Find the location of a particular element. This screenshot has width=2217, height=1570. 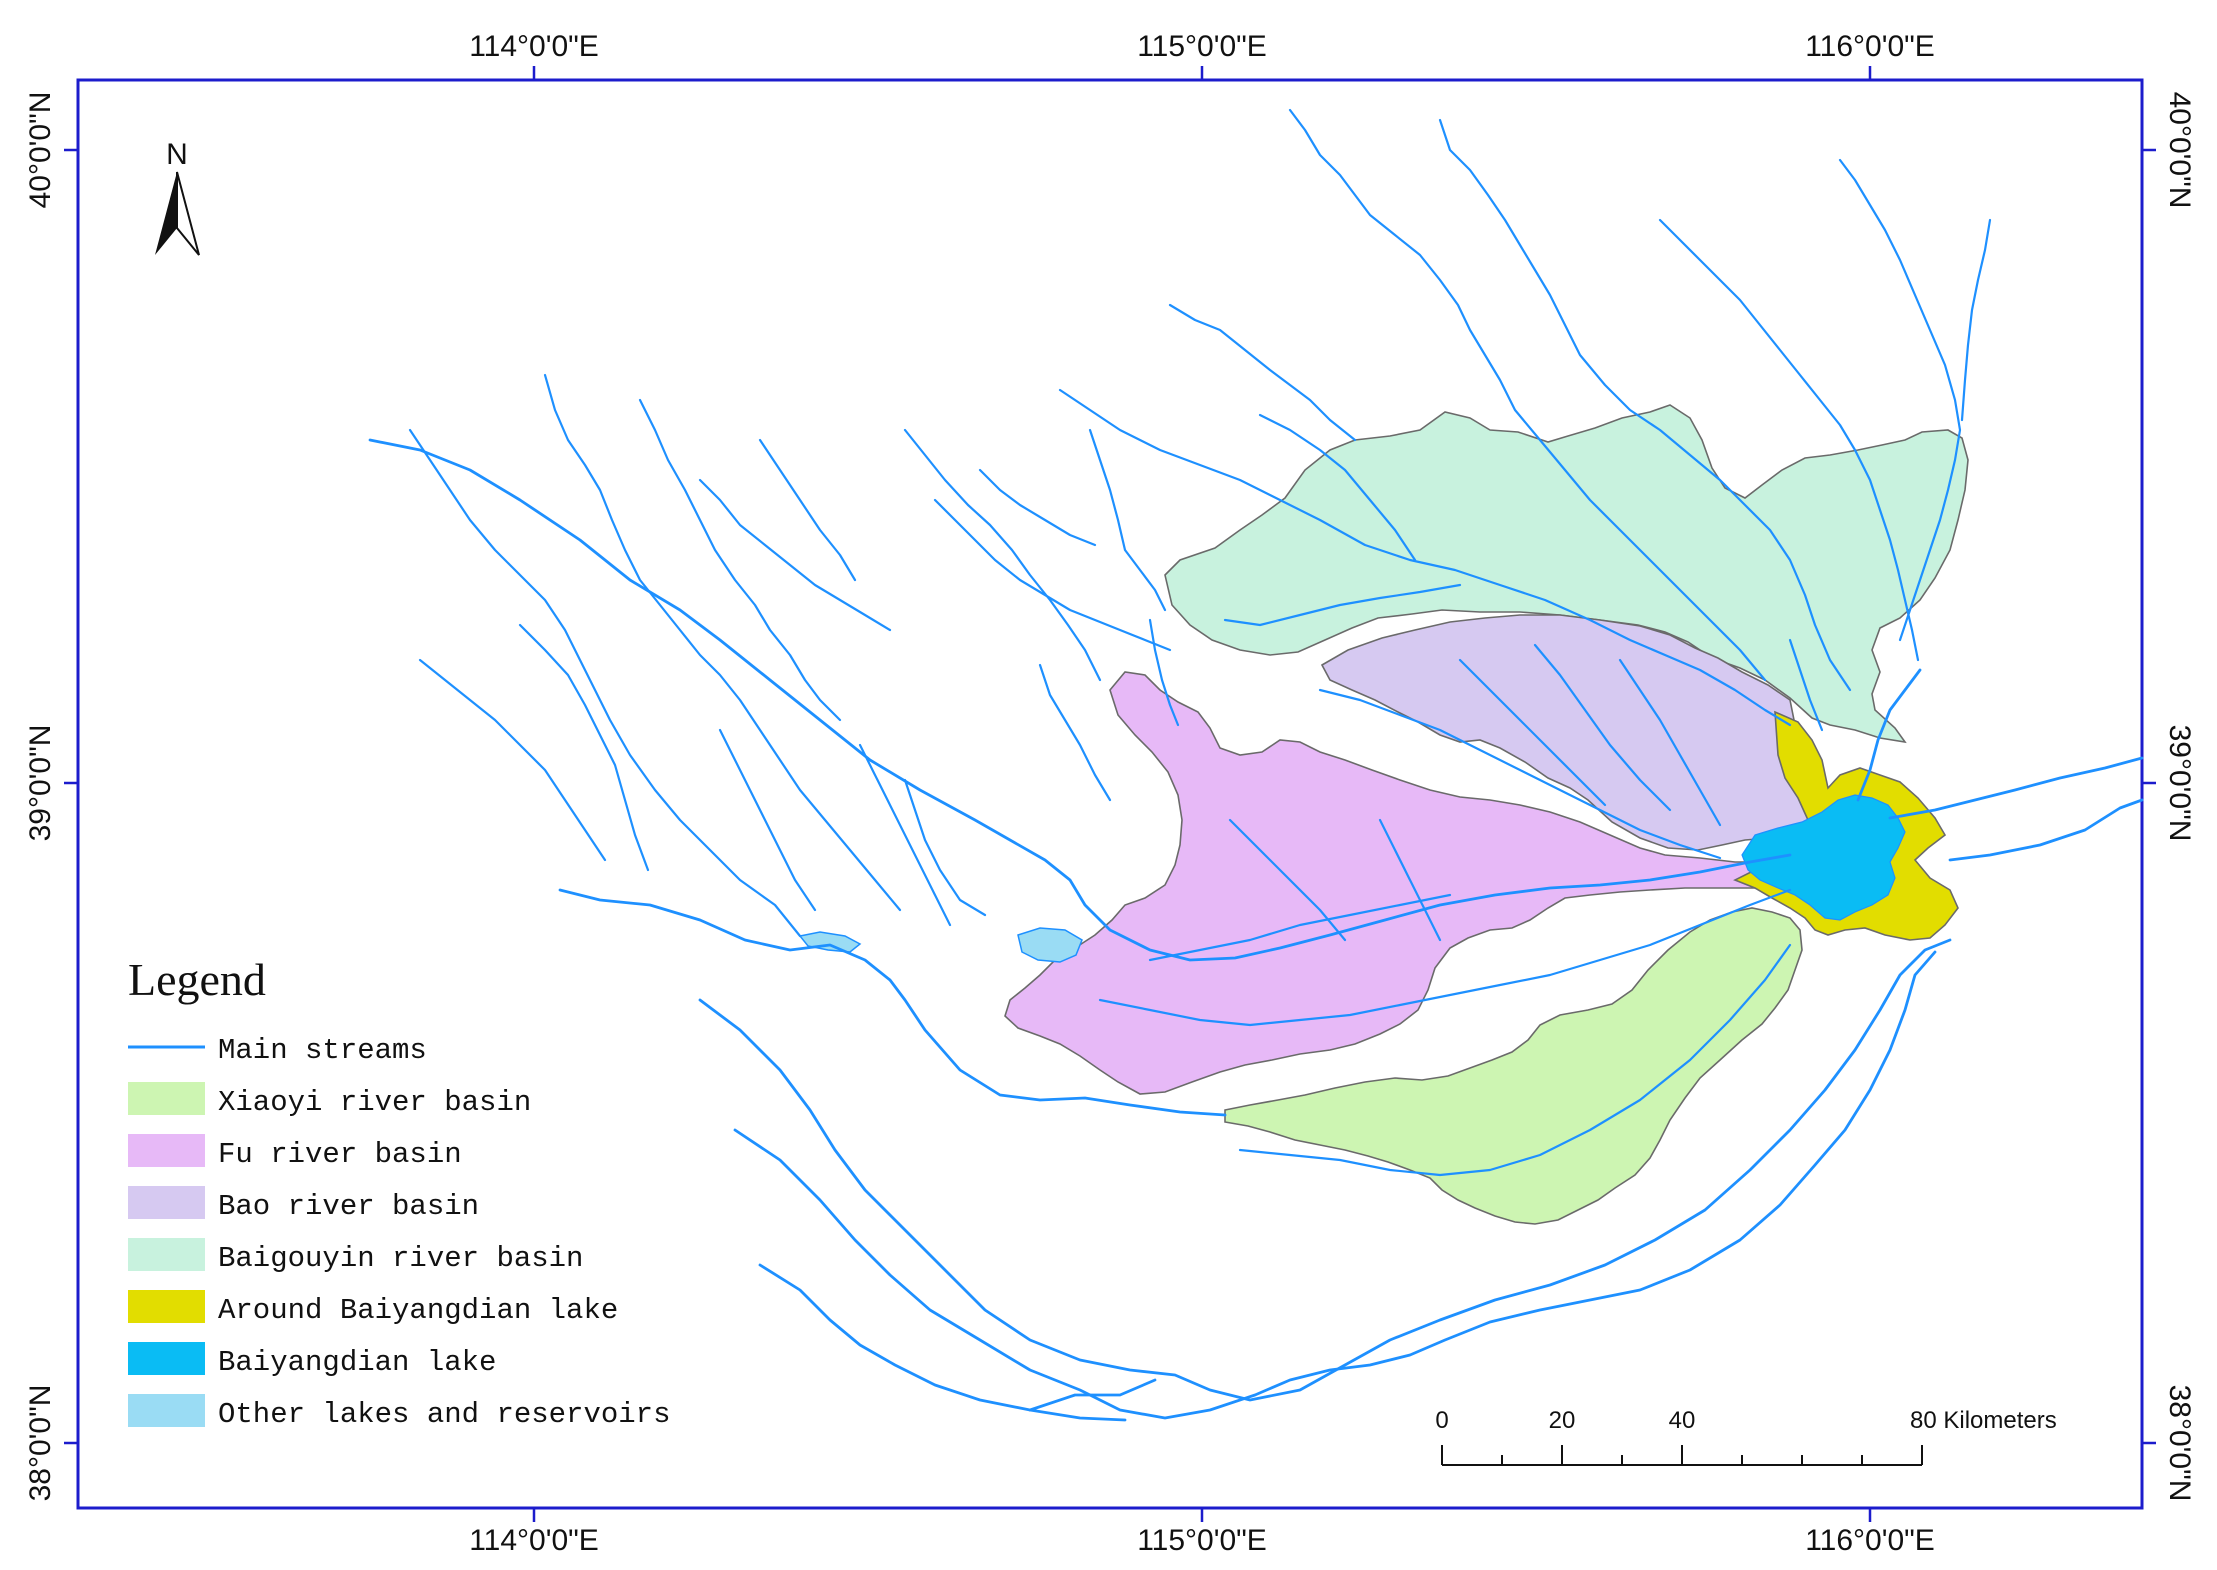

legend-label-bao: Bao river basin is located at coordinates (348, 1206).